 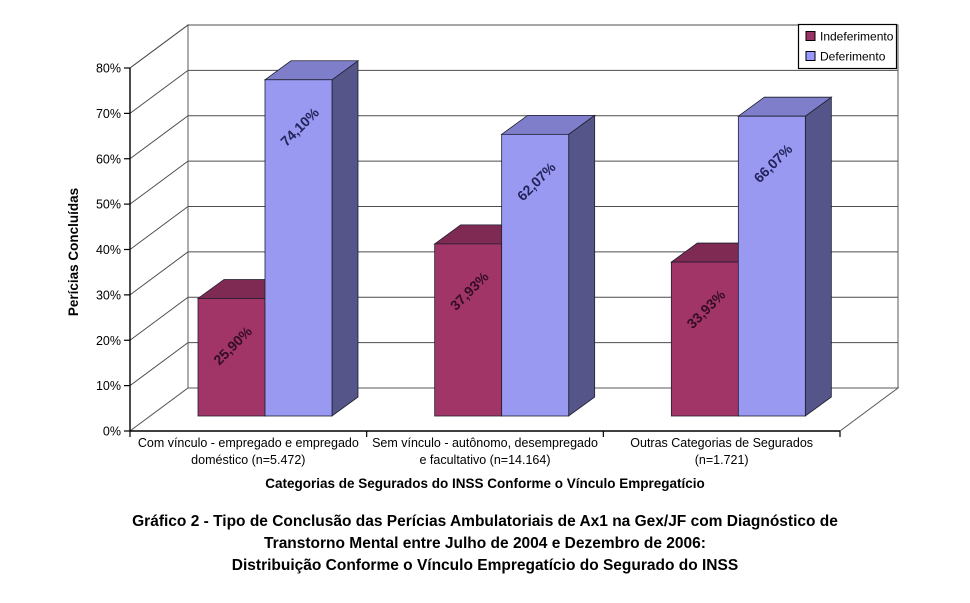 I want to click on x-category-label: doméstico (n=5.472), so click(x=248, y=460).